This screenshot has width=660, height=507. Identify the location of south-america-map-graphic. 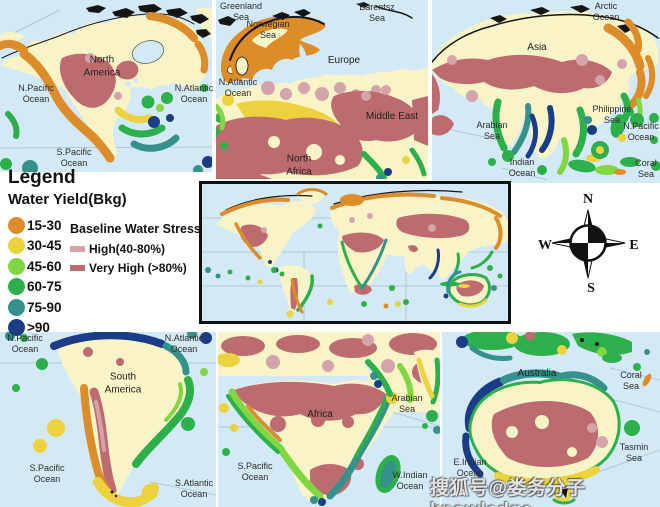
(108, 419).